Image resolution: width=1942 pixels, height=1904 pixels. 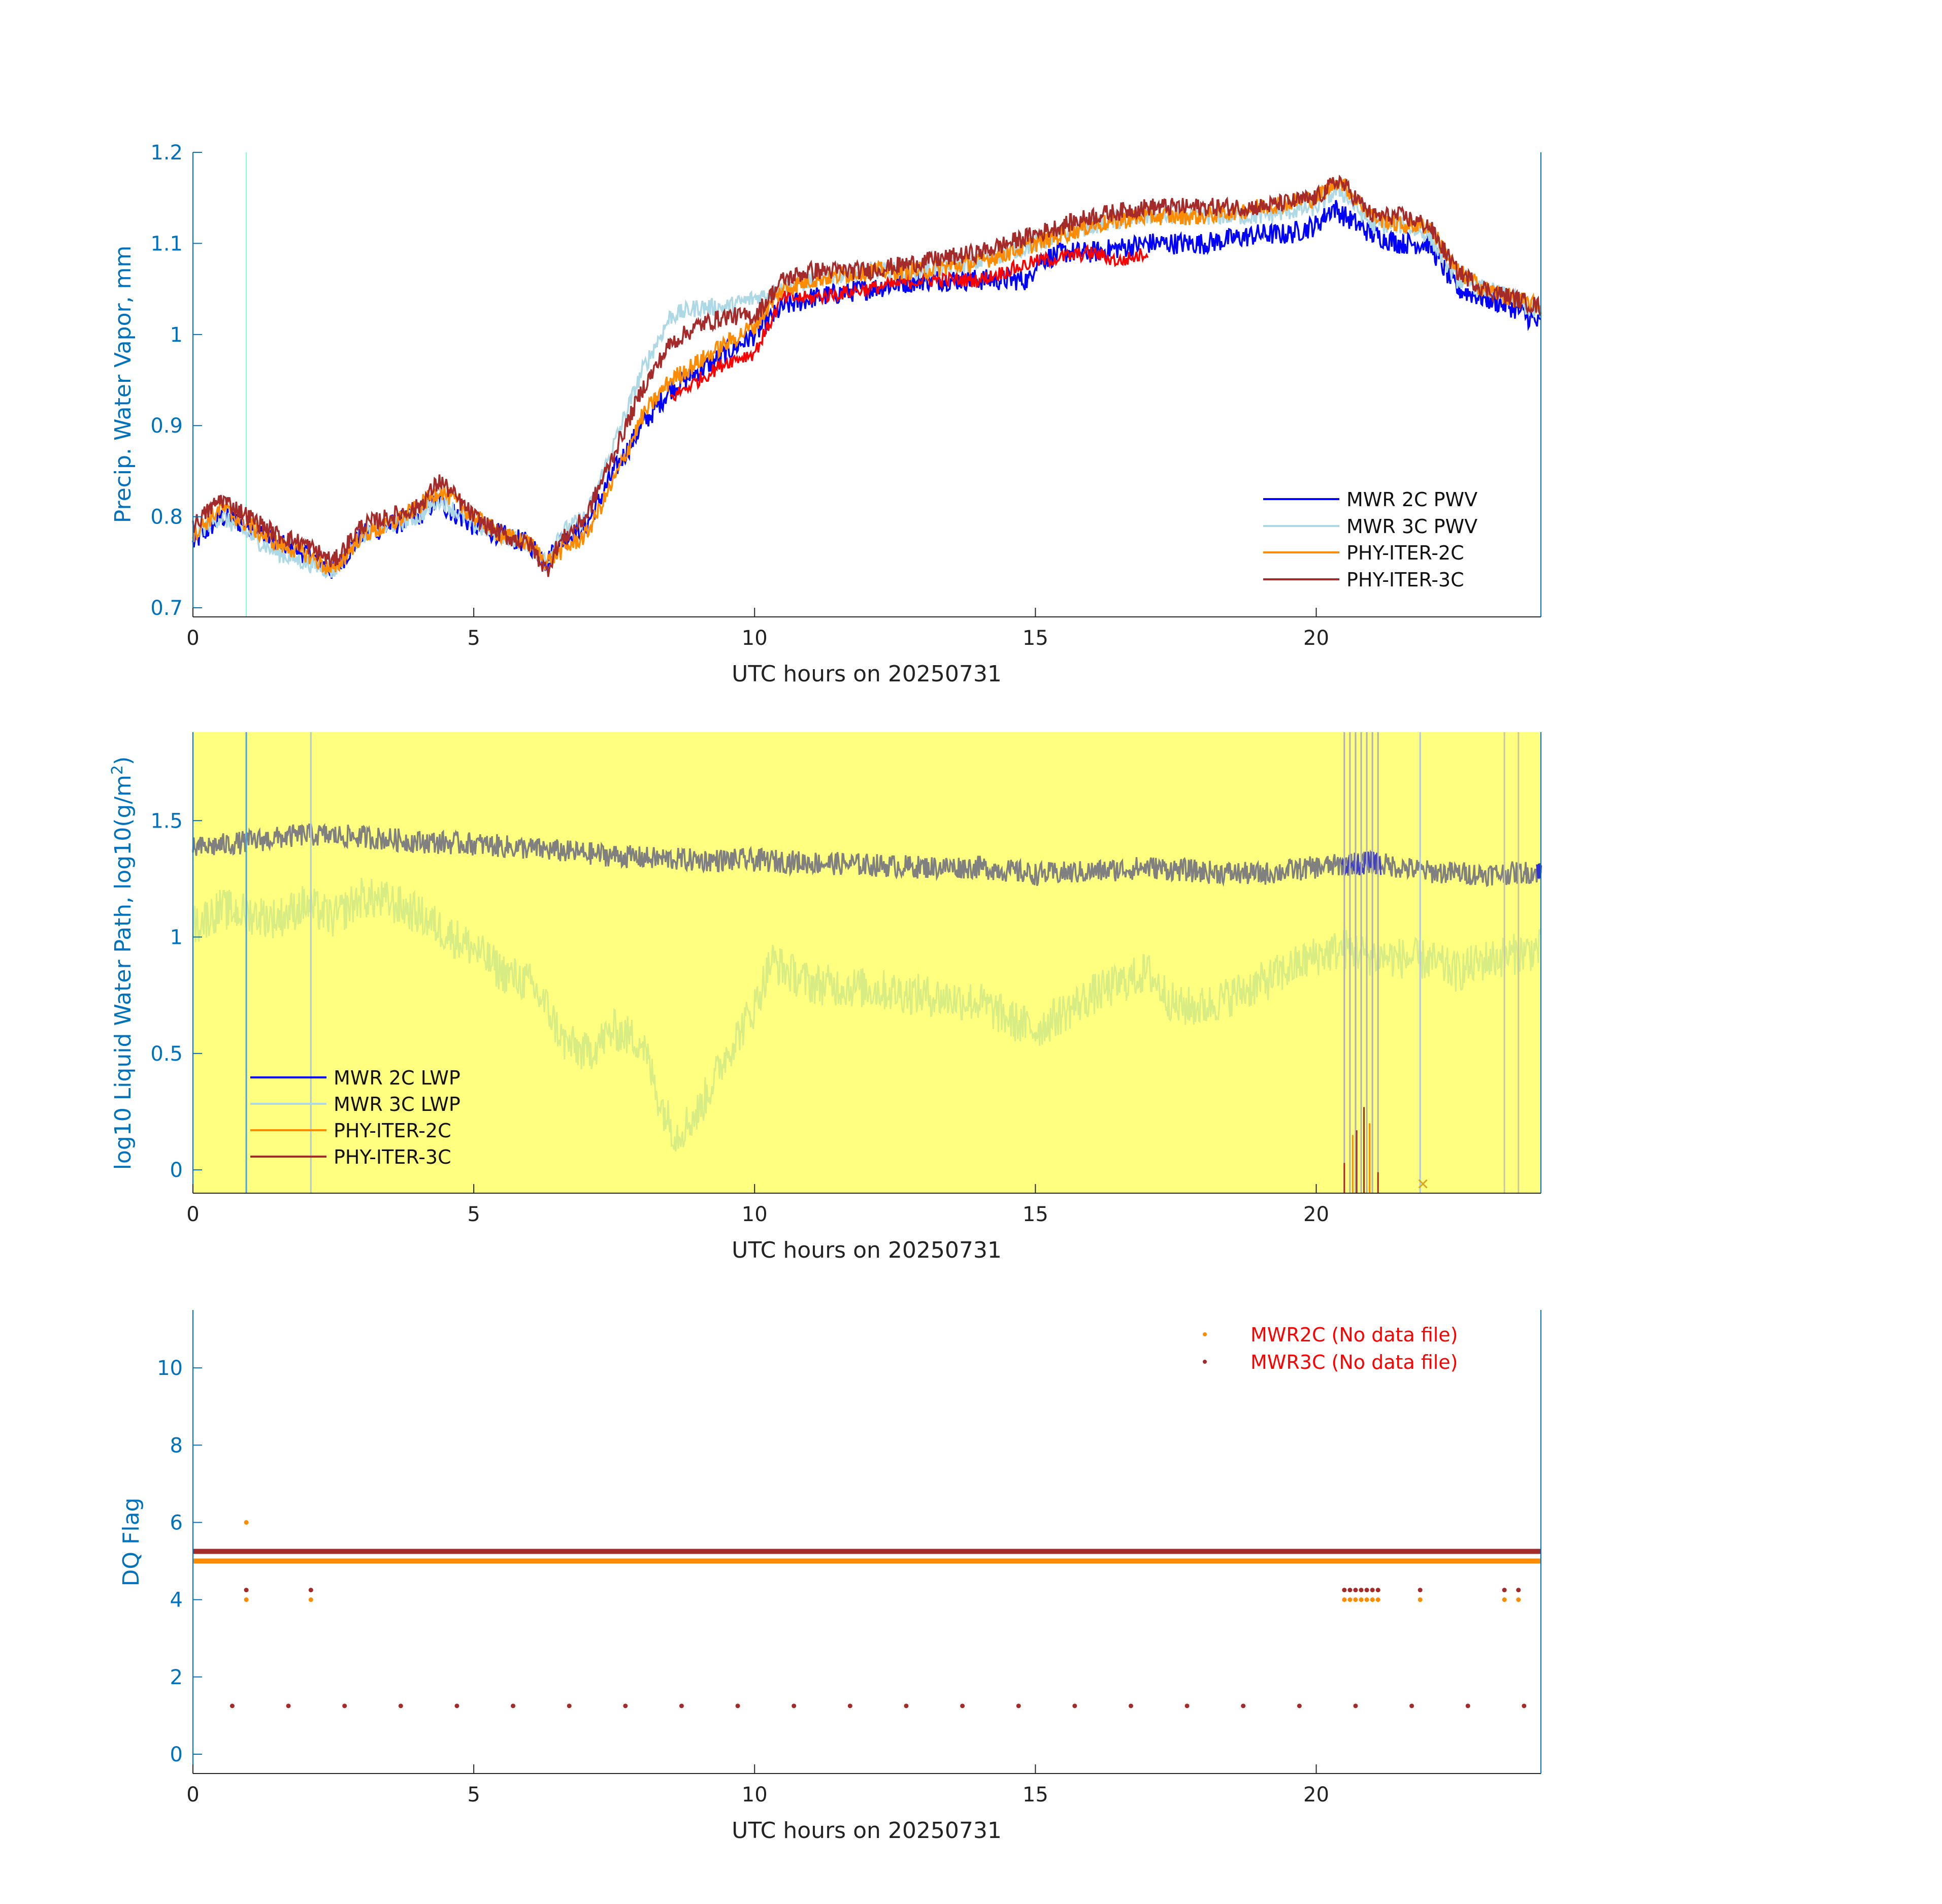 I want to click on lwp-bars, so click(x=1361, y=1150).